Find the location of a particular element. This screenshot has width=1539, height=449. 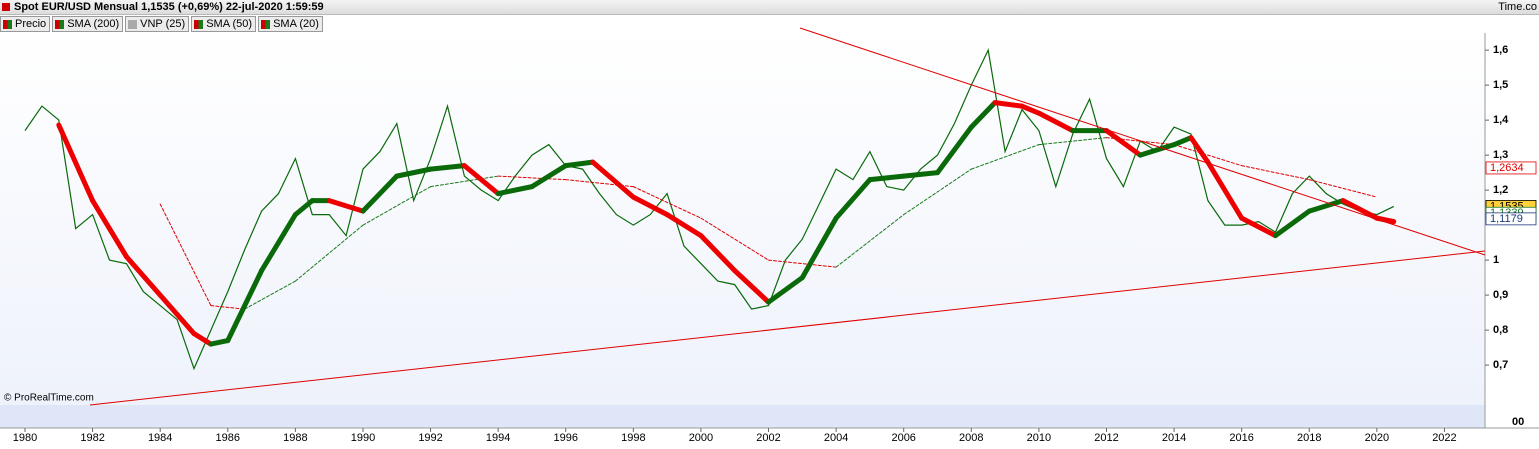

y-tick-label: 1,2 is located at coordinates (1500, 190).